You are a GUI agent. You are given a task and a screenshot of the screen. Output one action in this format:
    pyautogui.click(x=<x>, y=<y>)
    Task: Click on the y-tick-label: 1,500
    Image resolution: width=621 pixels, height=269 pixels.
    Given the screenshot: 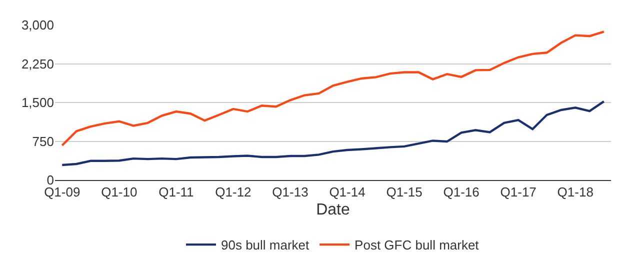 What is the action you would take?
    pyautogui.click(x=37, y=102)
    